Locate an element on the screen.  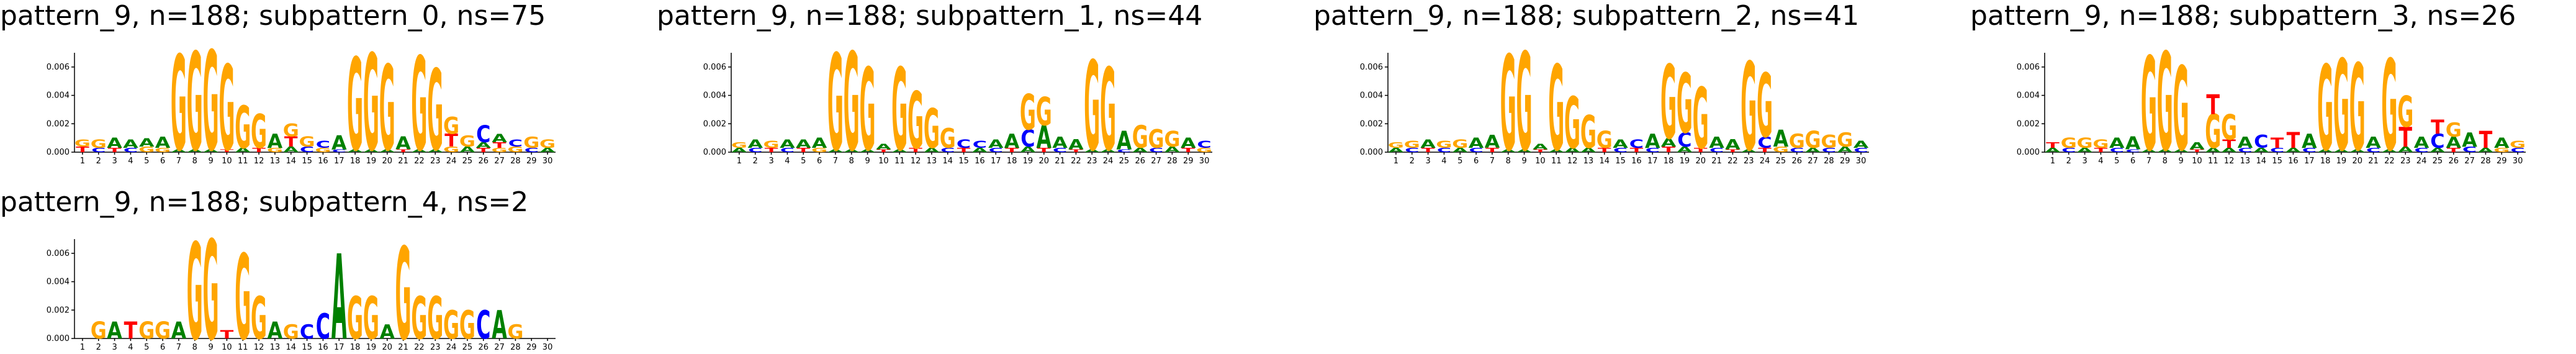
x-tick-label: 8 is located at coordinates (194, 161).